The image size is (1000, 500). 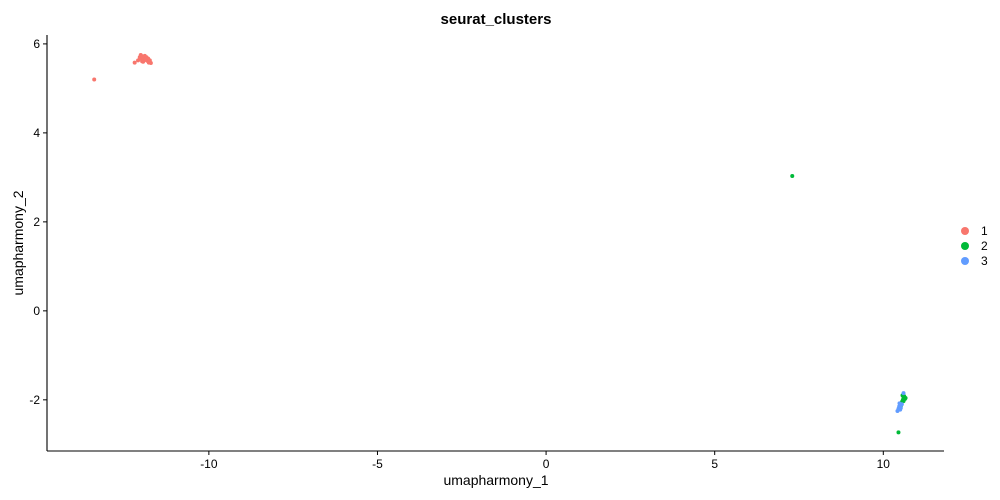 I want to click on chart-title: seurat_clusters, so click(x=496, y=19).